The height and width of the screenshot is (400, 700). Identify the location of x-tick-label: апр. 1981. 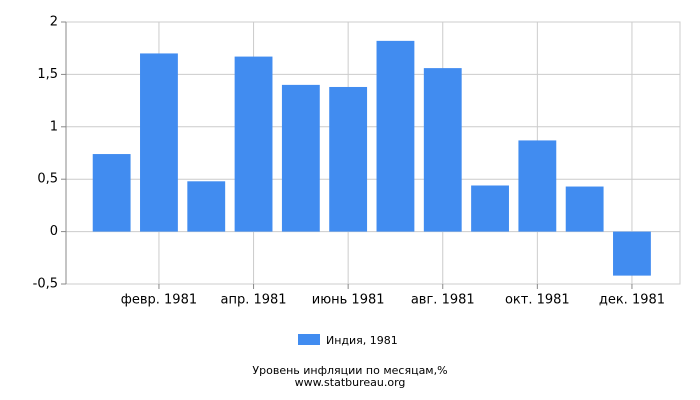
(254, 300).